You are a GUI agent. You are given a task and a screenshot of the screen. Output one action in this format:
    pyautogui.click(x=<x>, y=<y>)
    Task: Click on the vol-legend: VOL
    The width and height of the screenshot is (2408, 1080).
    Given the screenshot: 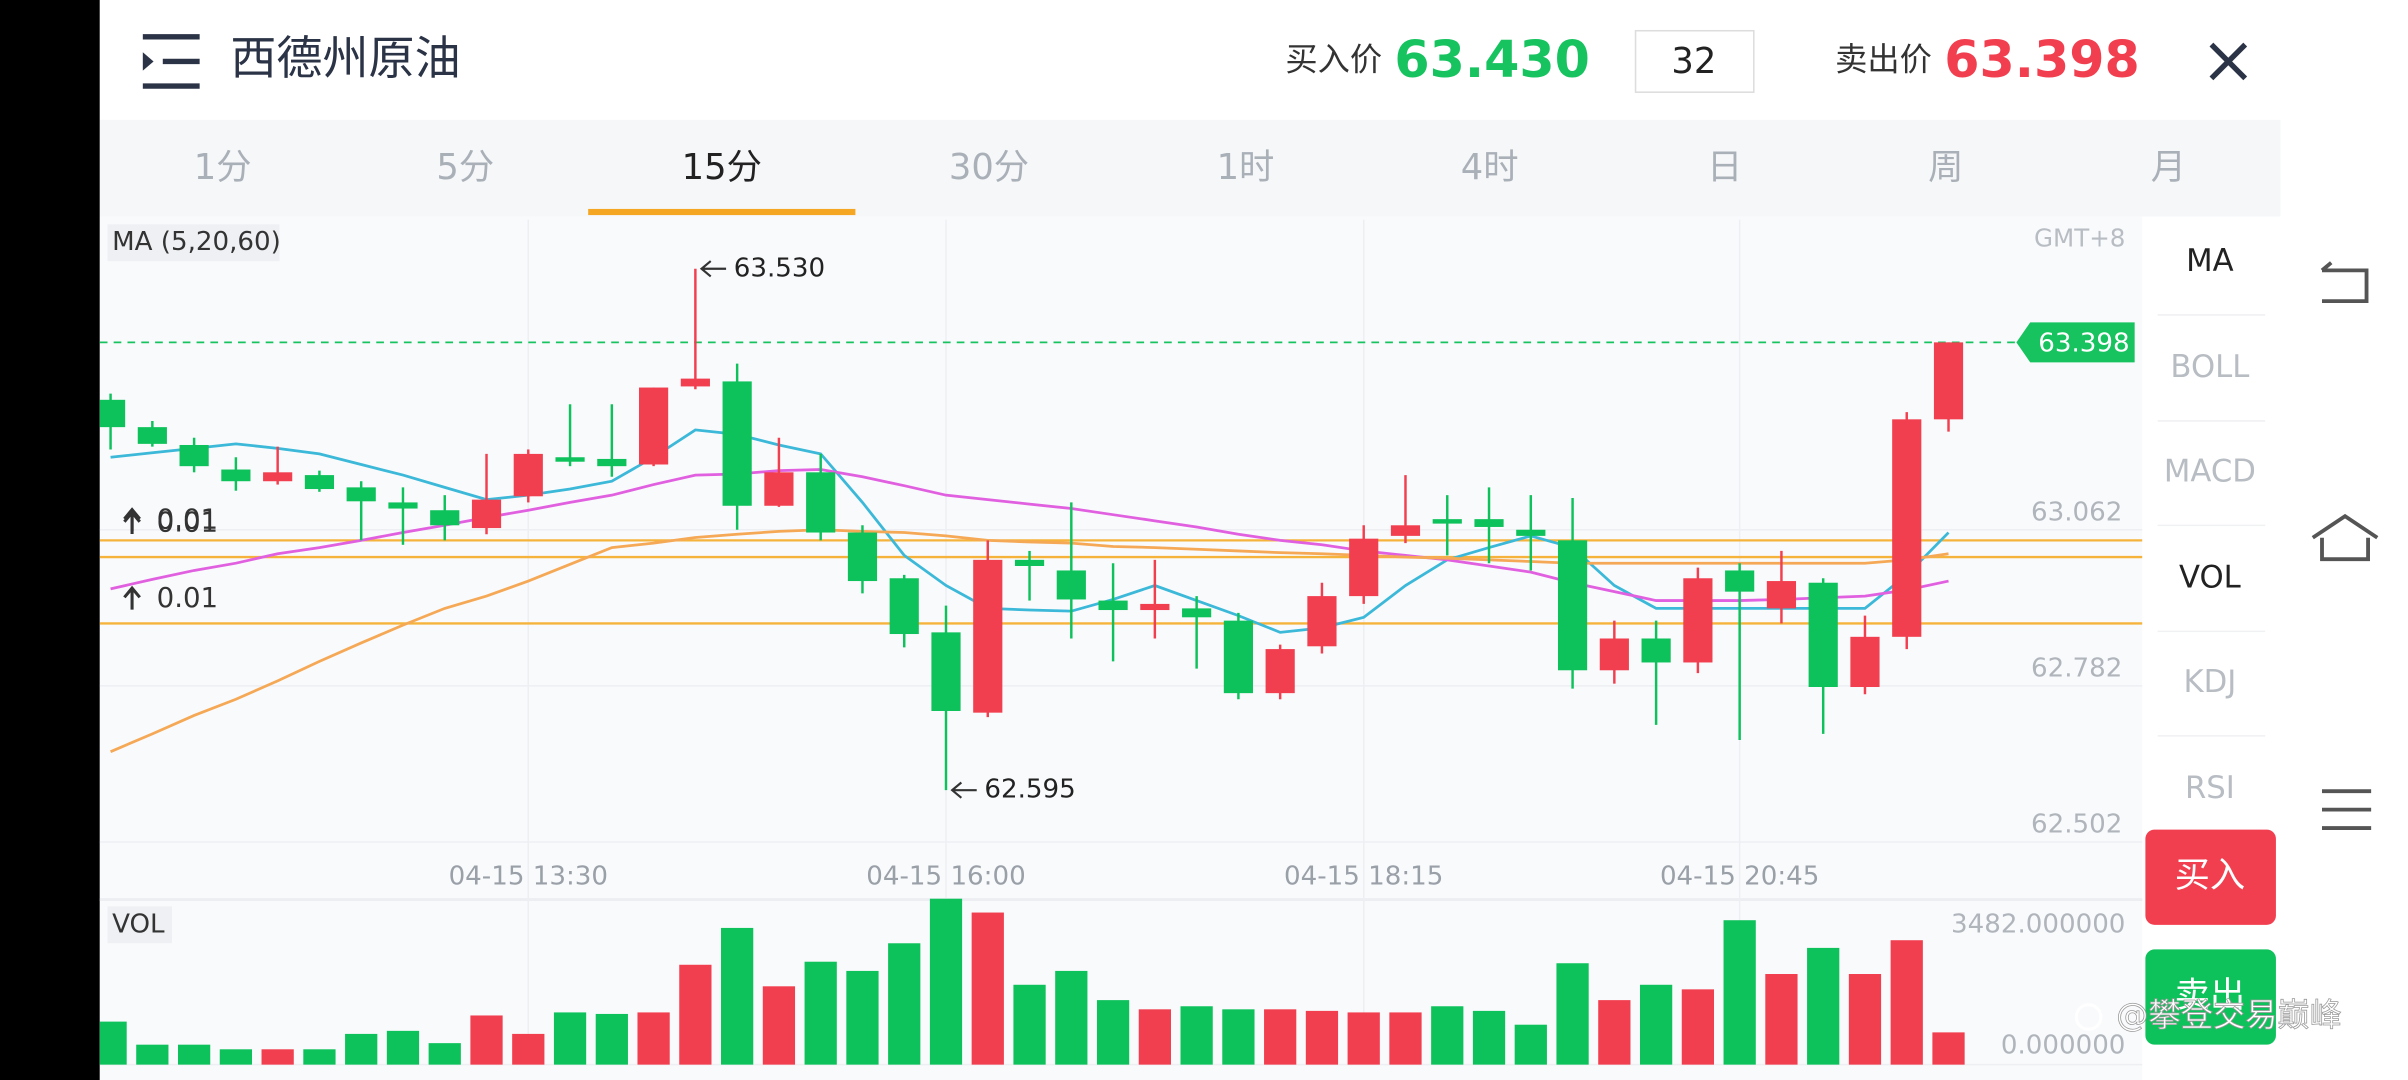 What is the action you would take?
    pyautogui.click(x=138, y=924)
    